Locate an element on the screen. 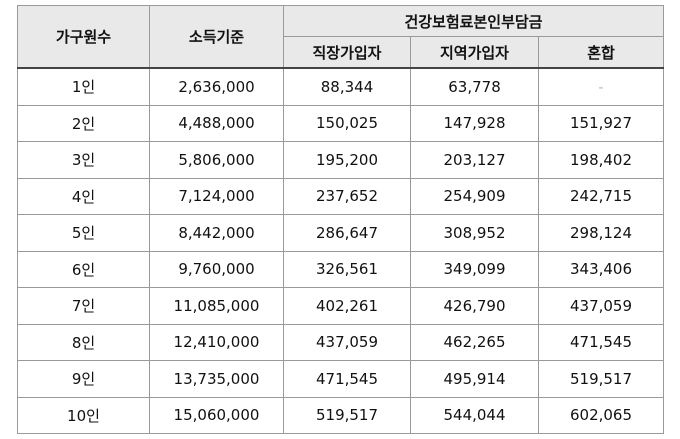  cell-mixed: - is located at coordinates (601, 86).